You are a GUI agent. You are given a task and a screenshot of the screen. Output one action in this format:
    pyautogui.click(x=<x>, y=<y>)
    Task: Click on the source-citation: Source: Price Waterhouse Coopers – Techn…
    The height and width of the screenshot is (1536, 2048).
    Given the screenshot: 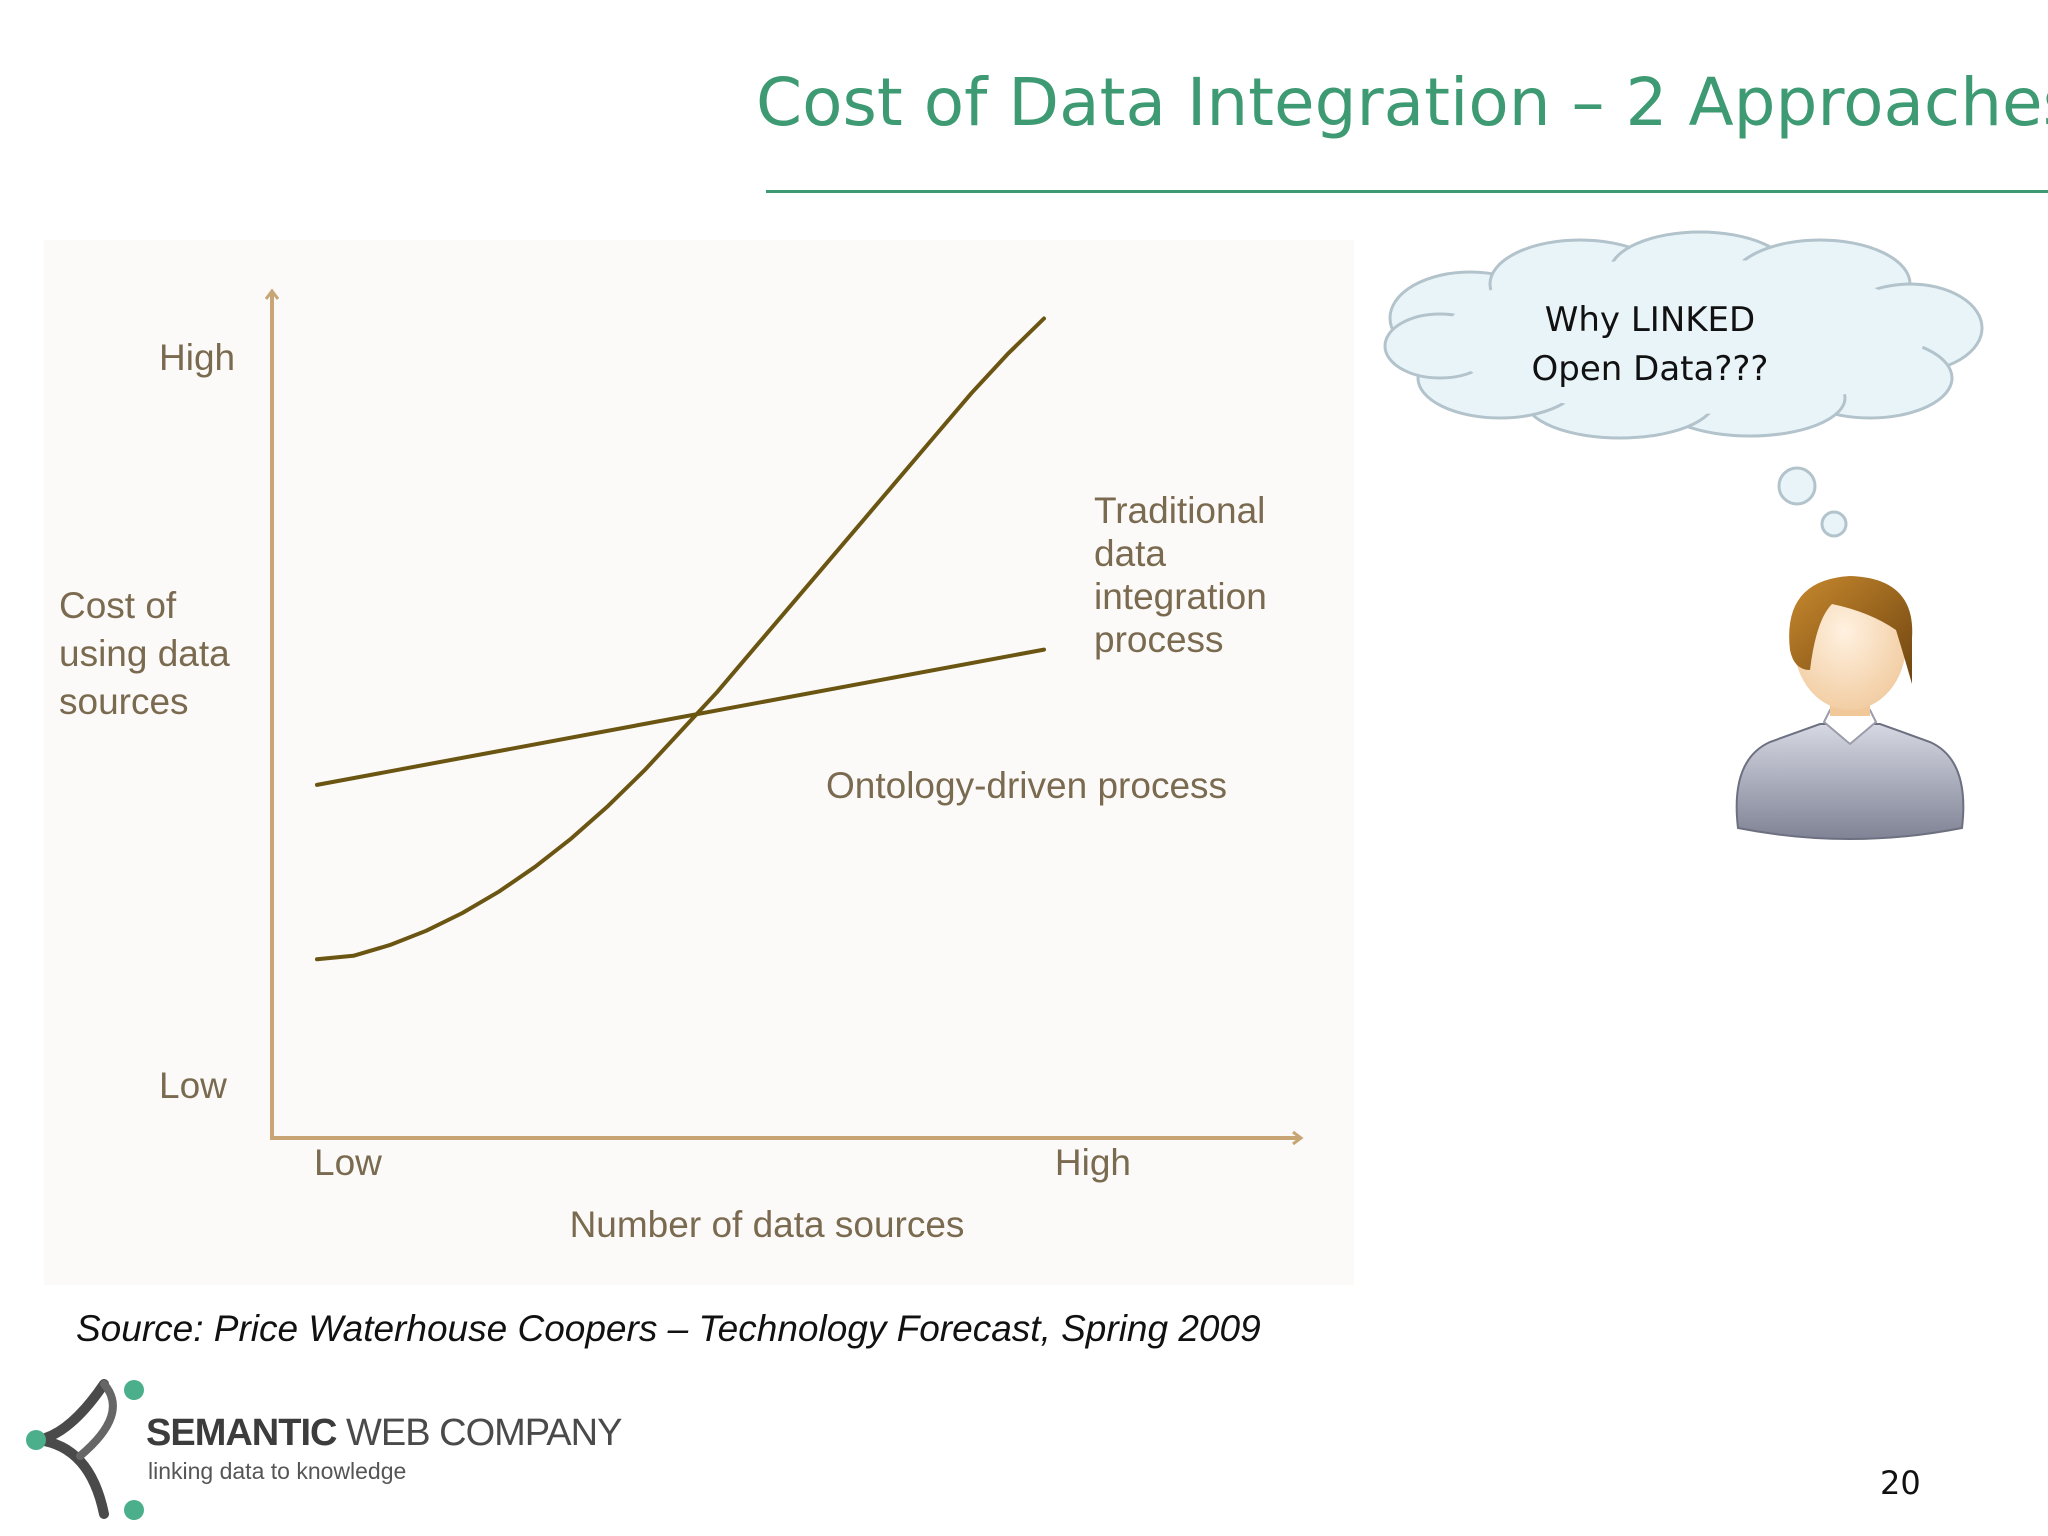 What is the action you would take?
    pyautogui.click(x=668, y=1328)
    